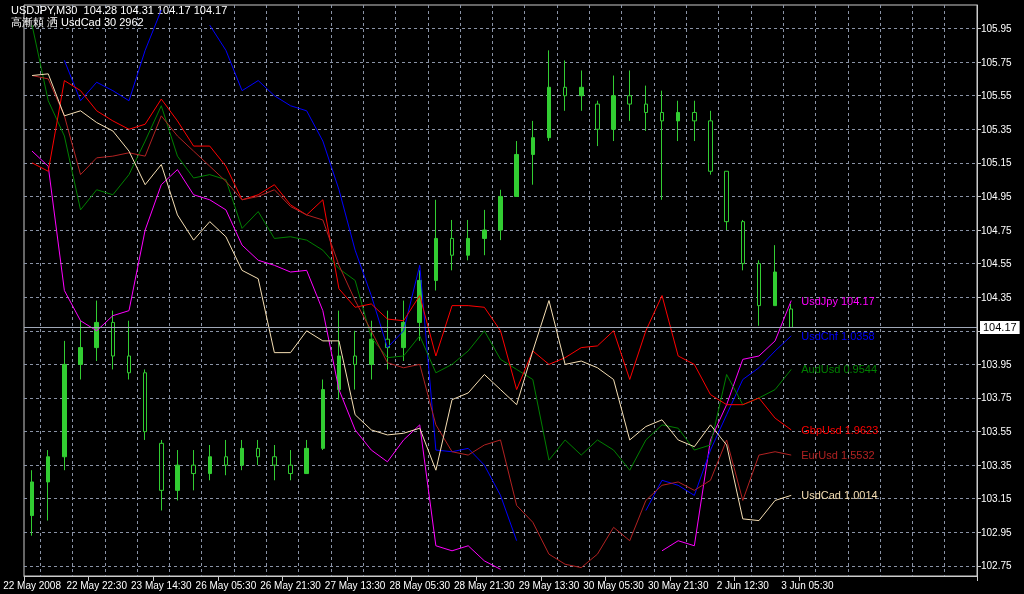 The height and width of the screenshot is (594, 1024). Describe the element at coordinates (291, 585) in the screenshot. I see `x-tick-label: 26 May 21:30` at that location.